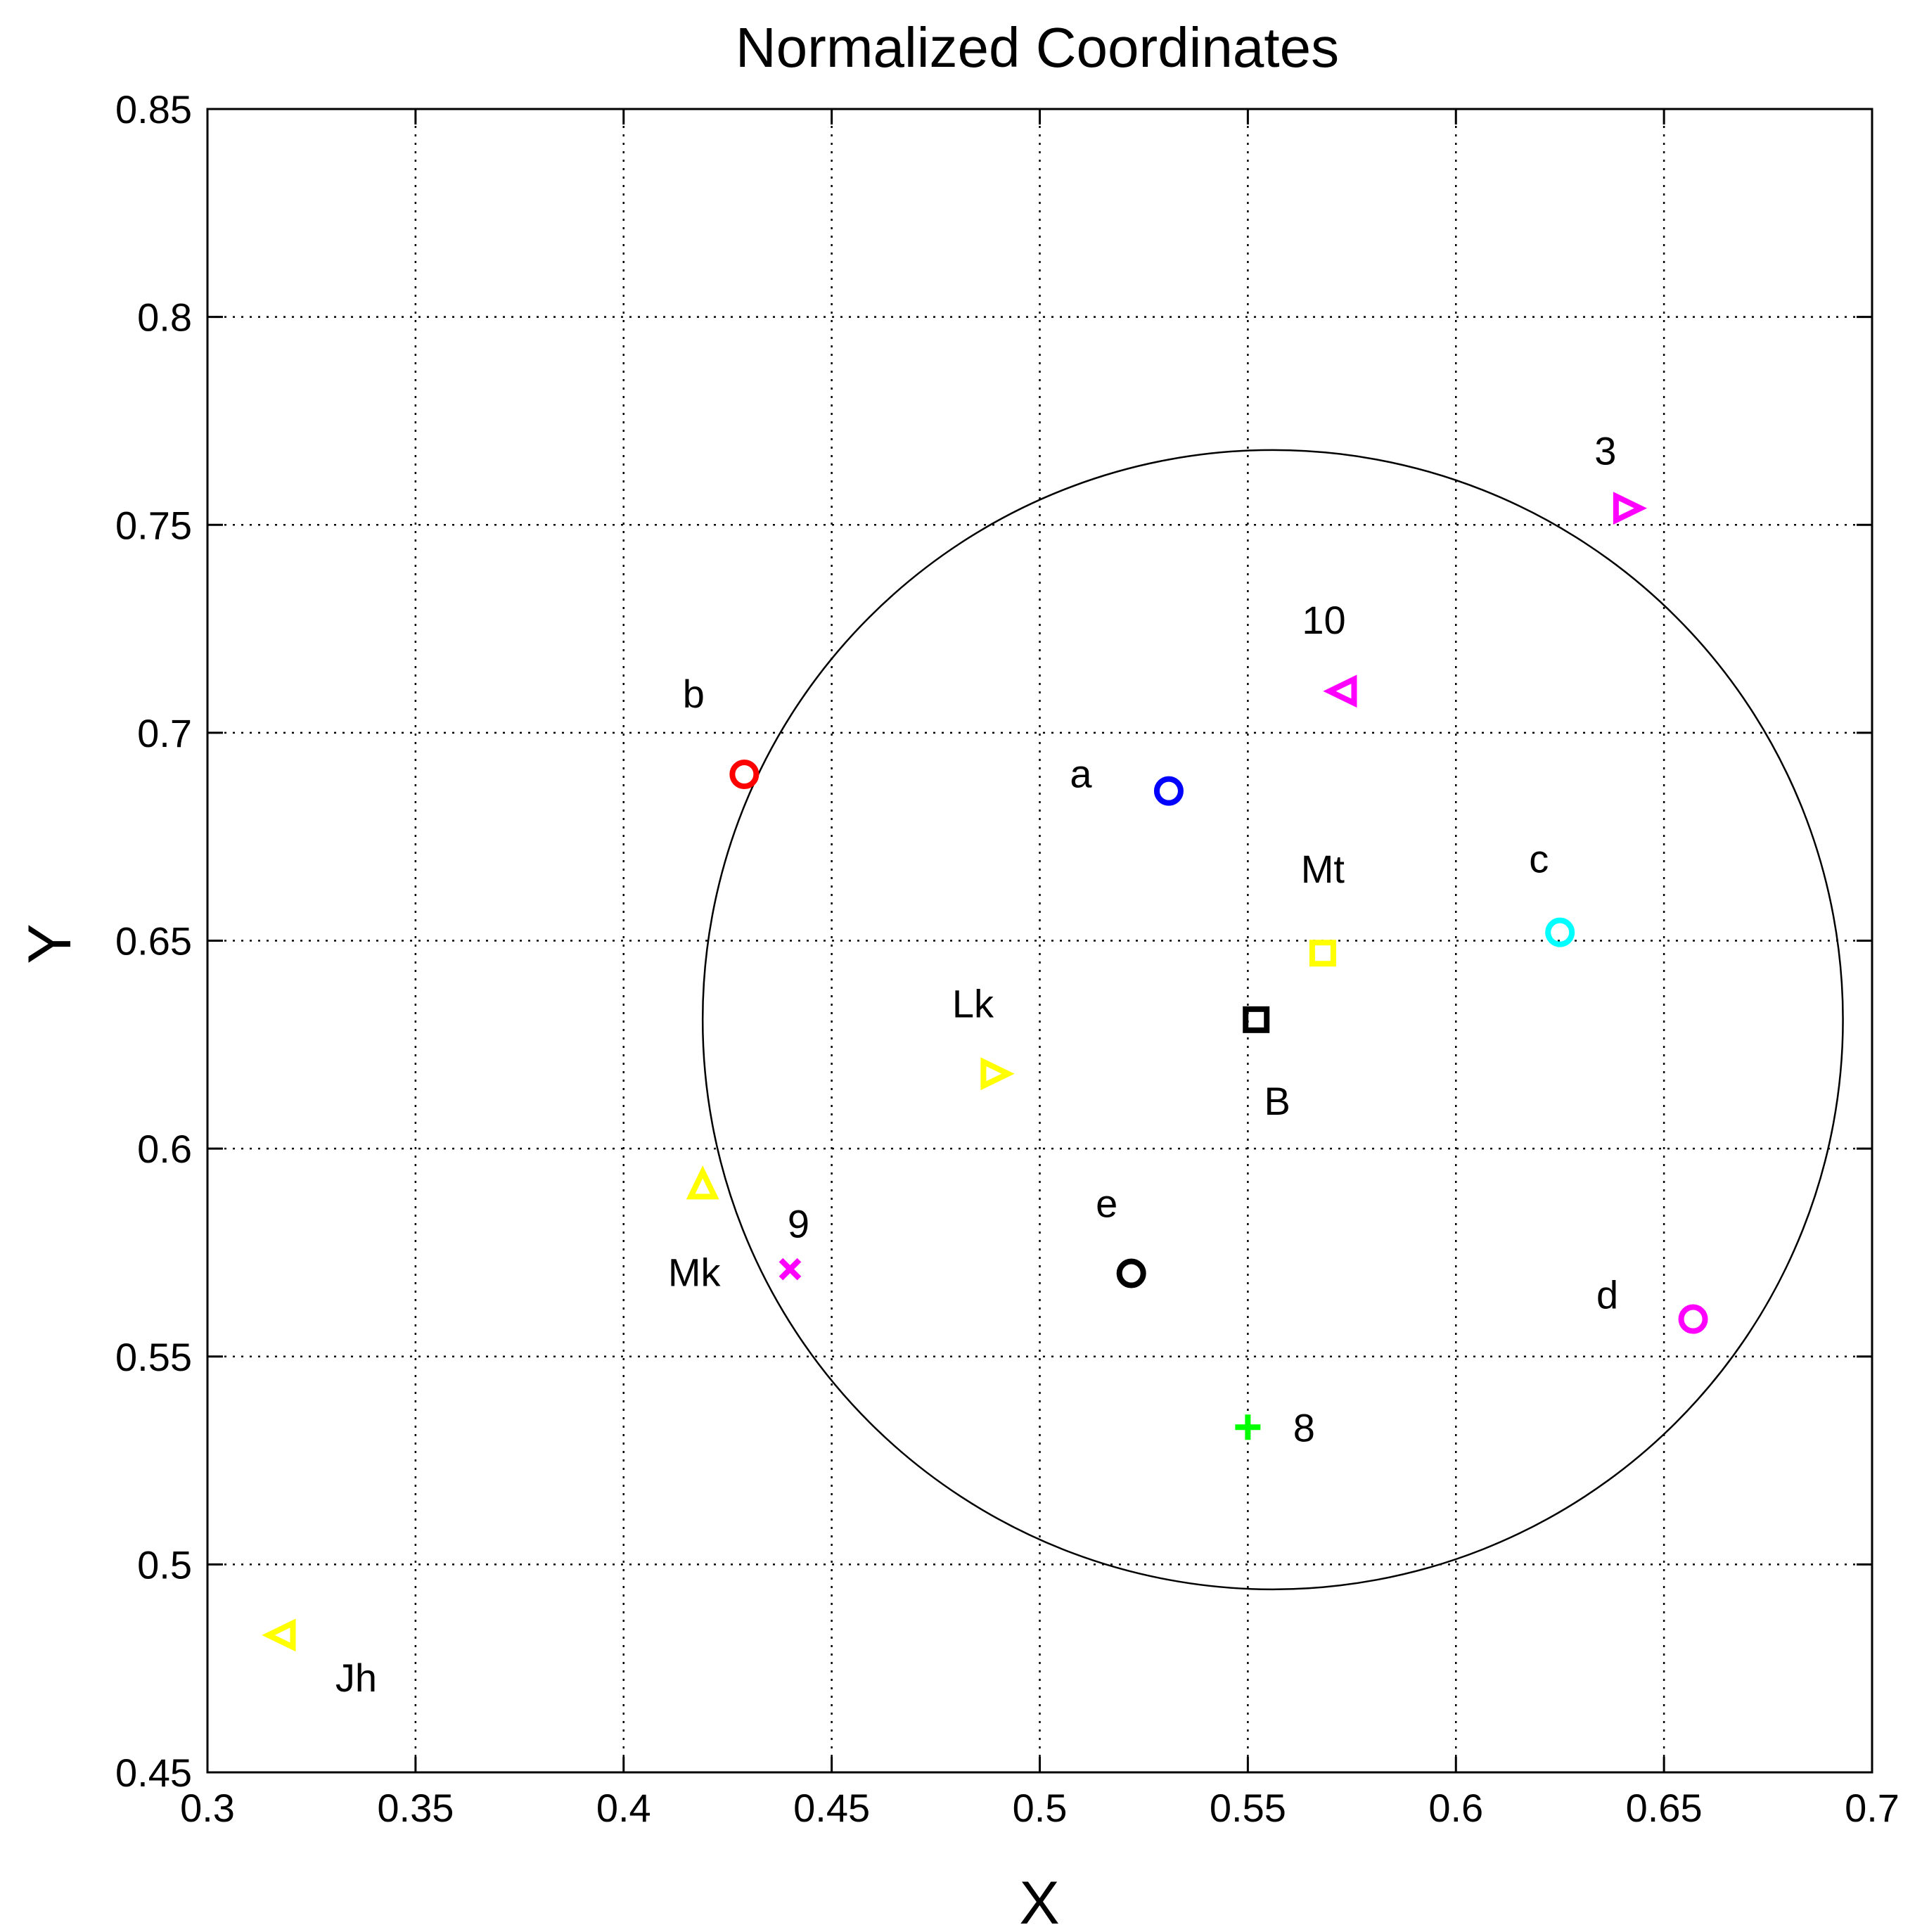 This screenshot has height=1932, width=1922. Describe the element at coordinates (1248, 1427) in the screenshot. I see `point-8-plus-marker` at that location.